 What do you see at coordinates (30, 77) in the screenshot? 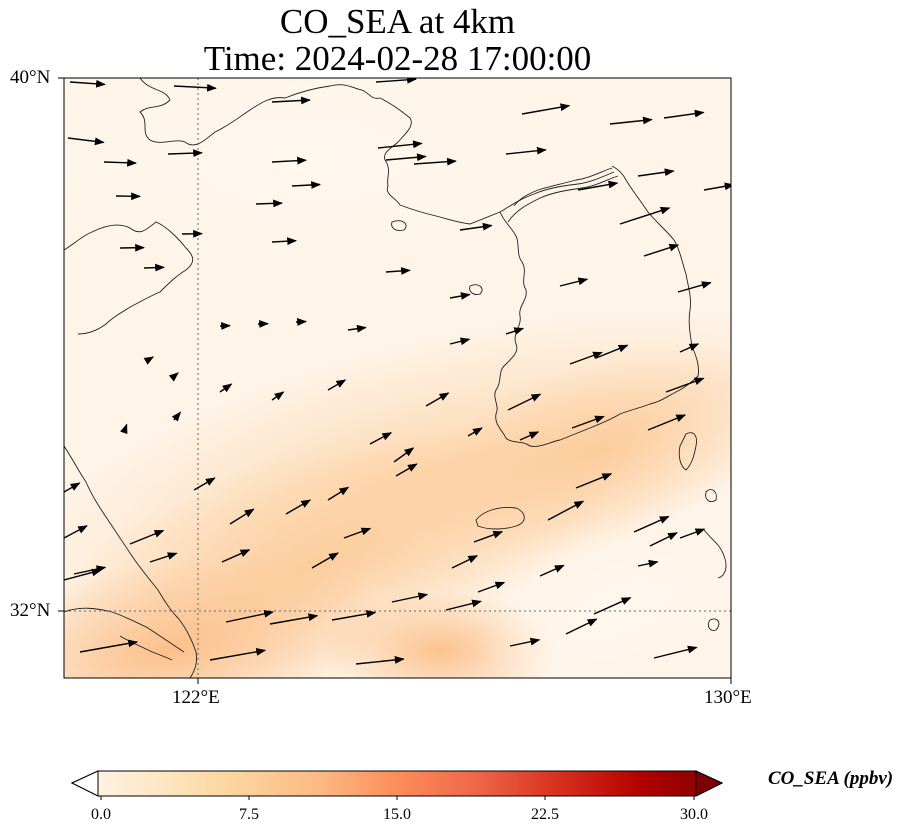
I see `lat-tick-label: 40°N` at bounding box center [30, 77].